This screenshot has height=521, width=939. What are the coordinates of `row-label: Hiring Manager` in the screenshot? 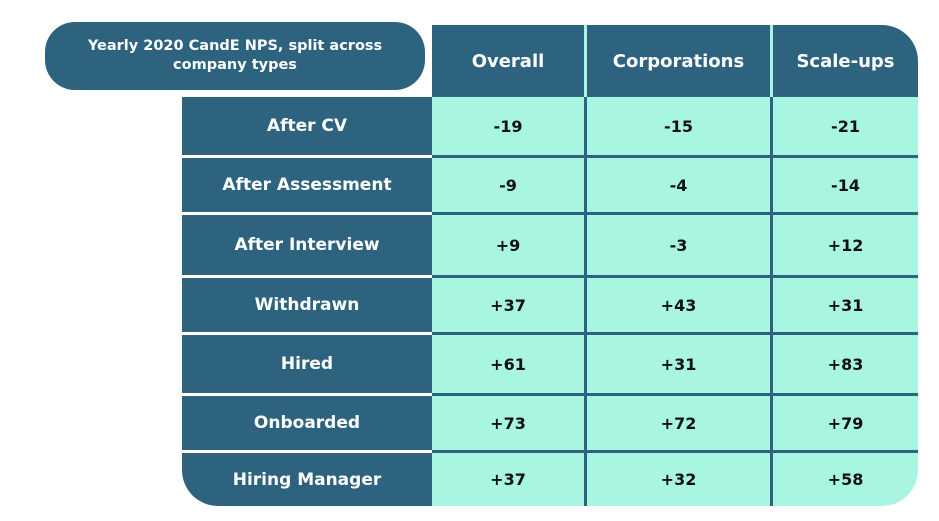 It's located at (307, 478).